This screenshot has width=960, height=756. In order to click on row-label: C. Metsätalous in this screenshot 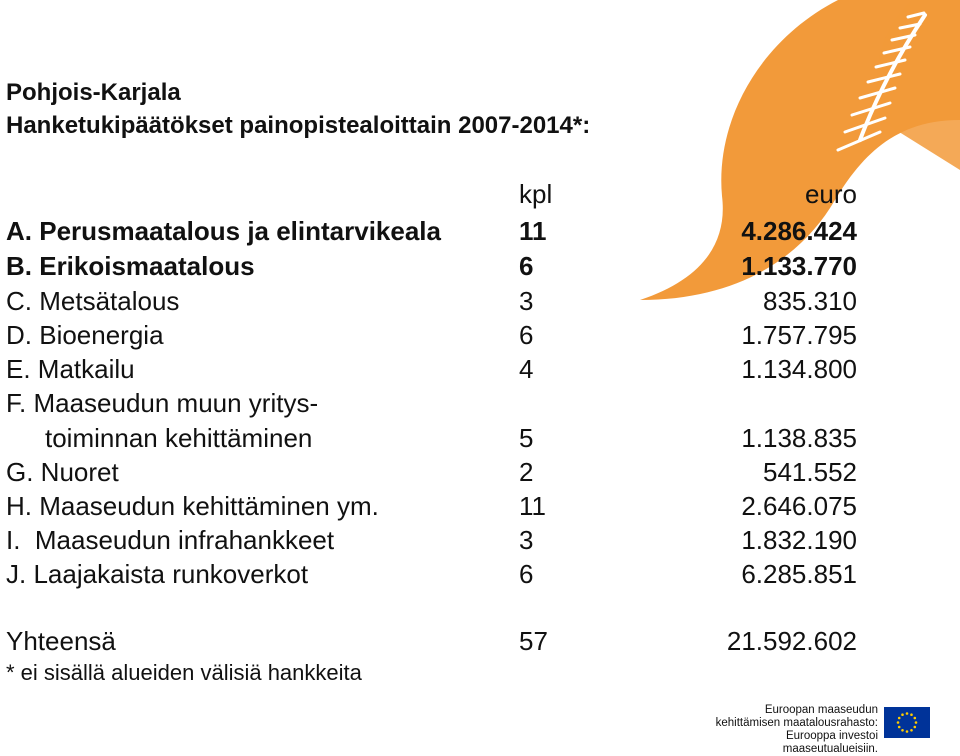, I will do `click(93, 301)`.